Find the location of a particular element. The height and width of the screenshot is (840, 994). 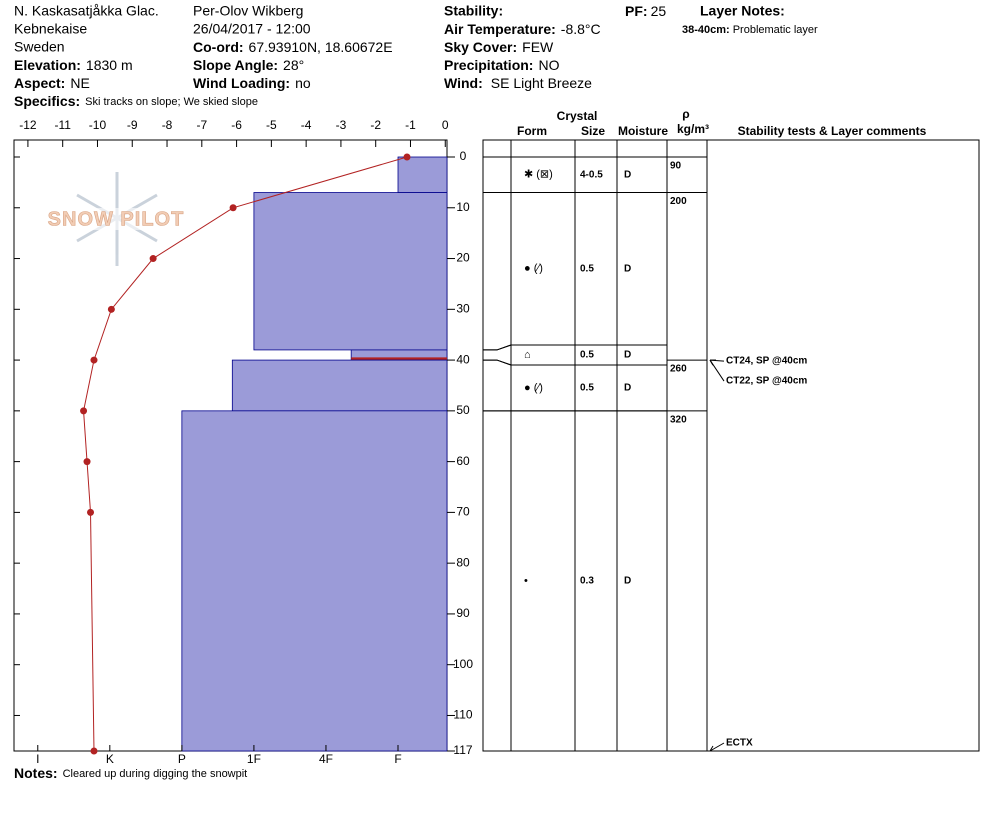

aspect: Aspect: NE is located at coordinates (52, 83).